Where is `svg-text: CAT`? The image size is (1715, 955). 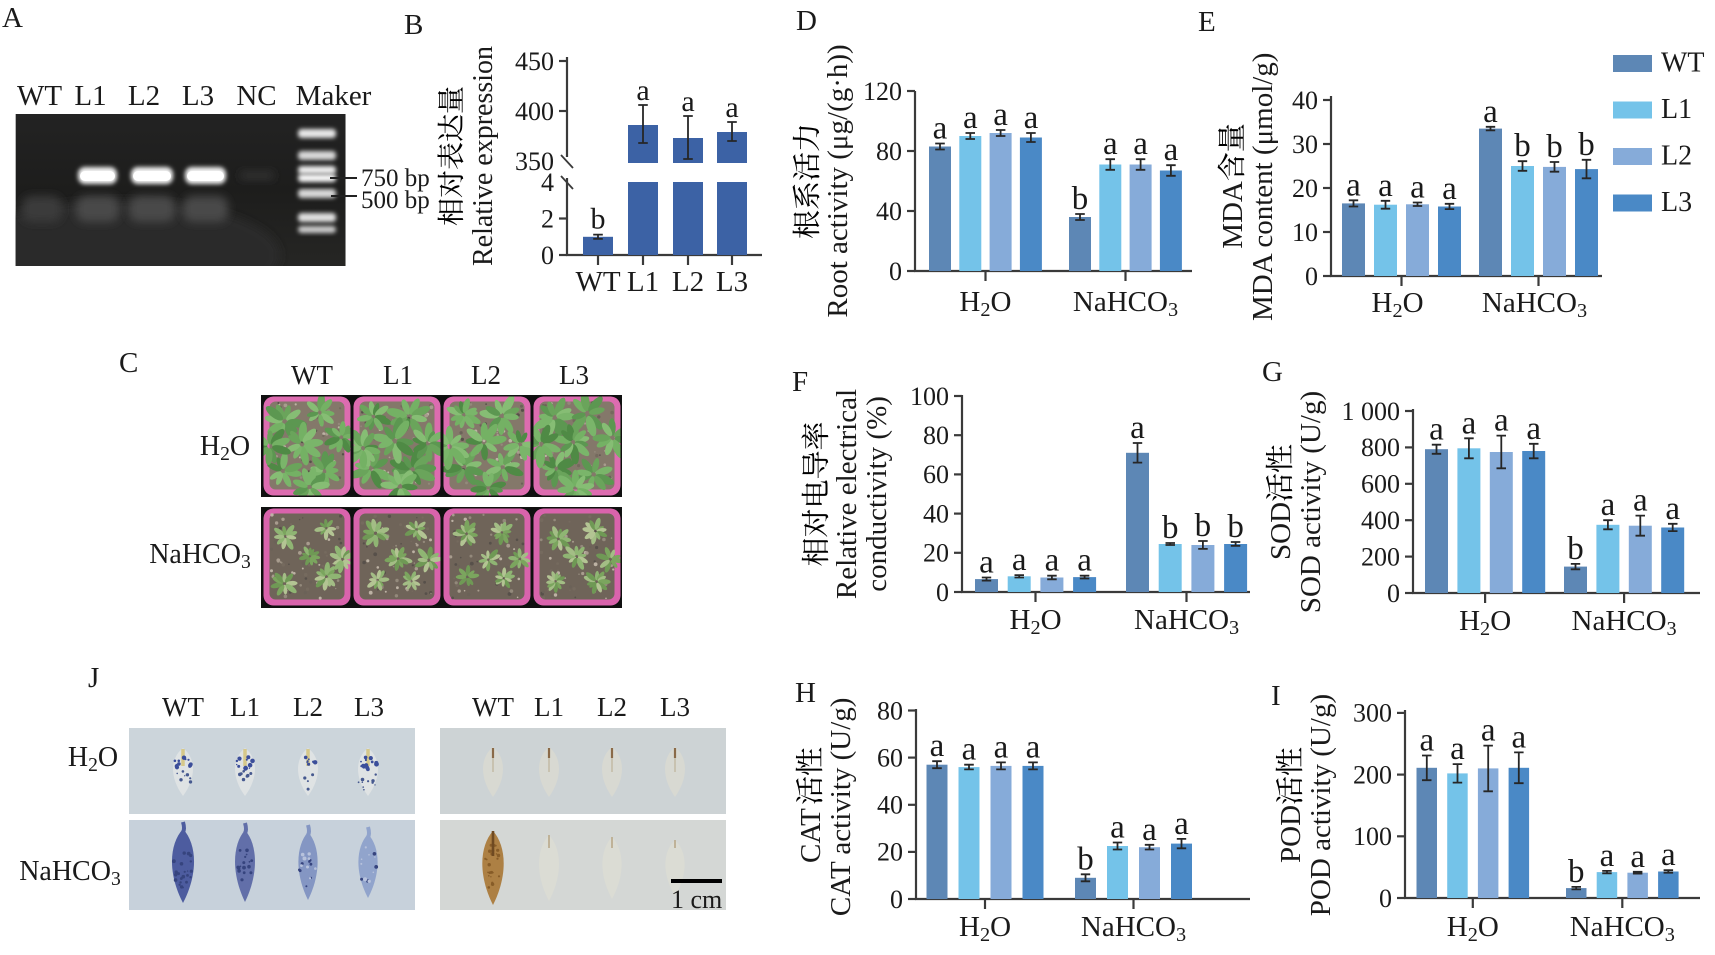 svg-text: CAT is located at coordinates (811, 835).